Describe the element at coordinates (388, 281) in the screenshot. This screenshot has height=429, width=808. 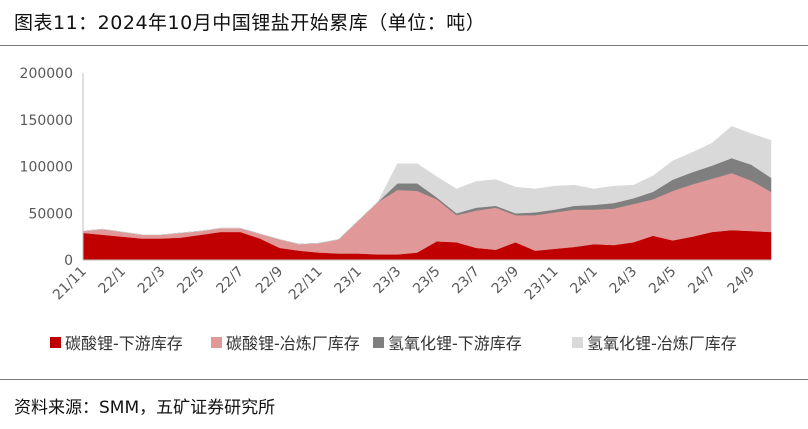
I see `x-tick-label: 23/3` at that location.